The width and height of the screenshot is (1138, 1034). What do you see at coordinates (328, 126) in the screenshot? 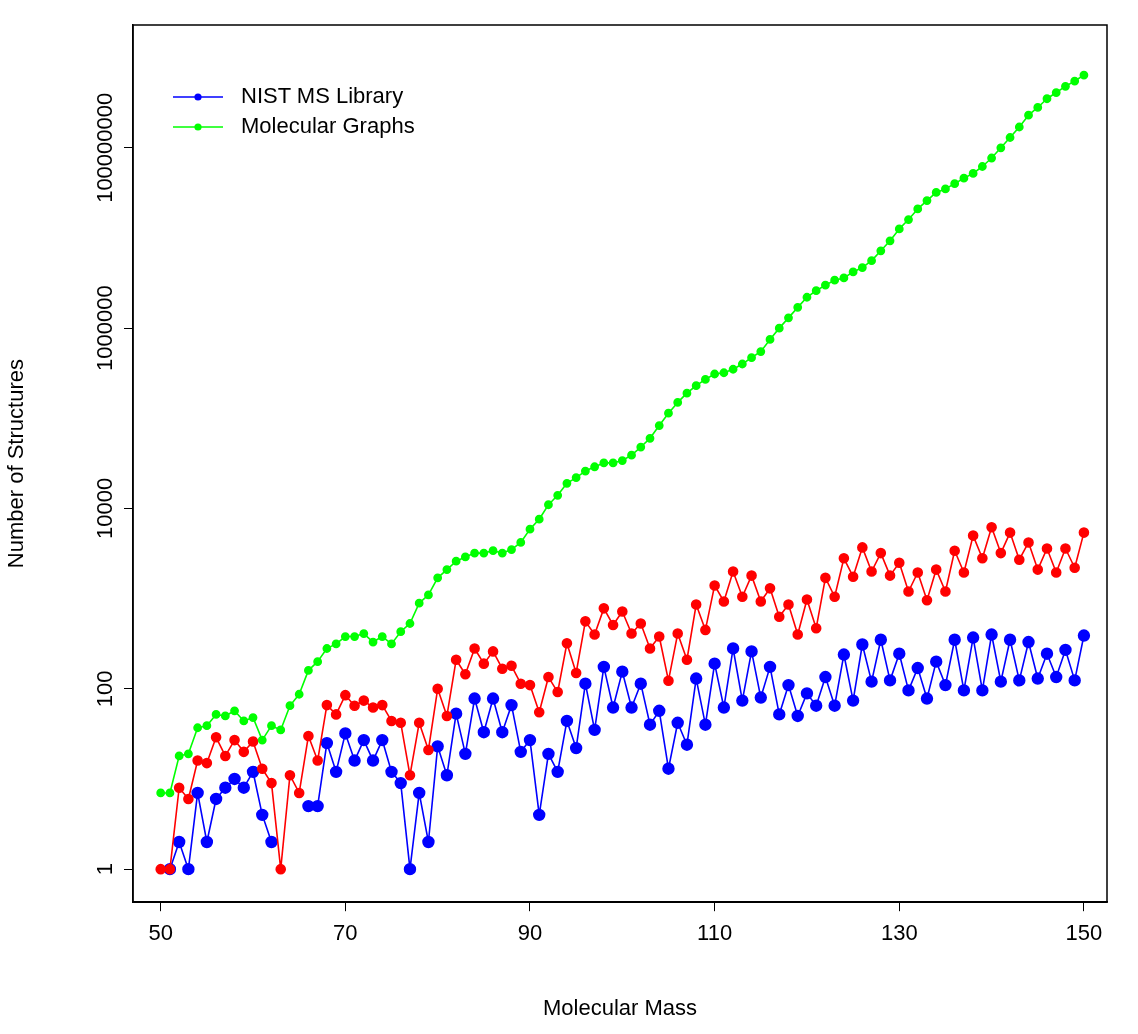
I see `legend-label: Molecular Graphs` at bounding box center [328, 126].